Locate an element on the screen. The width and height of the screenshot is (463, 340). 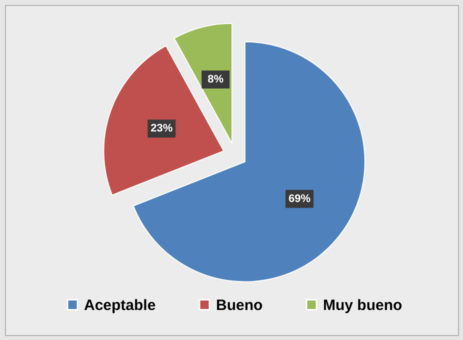
legend-label: Muy bueno is located at coordinates (362, 305).